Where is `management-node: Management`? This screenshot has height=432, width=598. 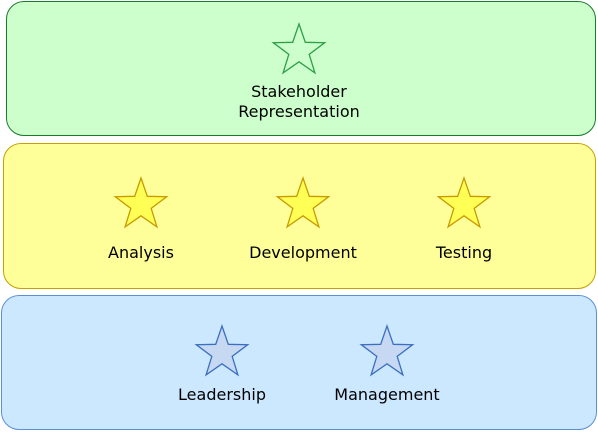 management-node: Management is located at coordinates (387, 364).